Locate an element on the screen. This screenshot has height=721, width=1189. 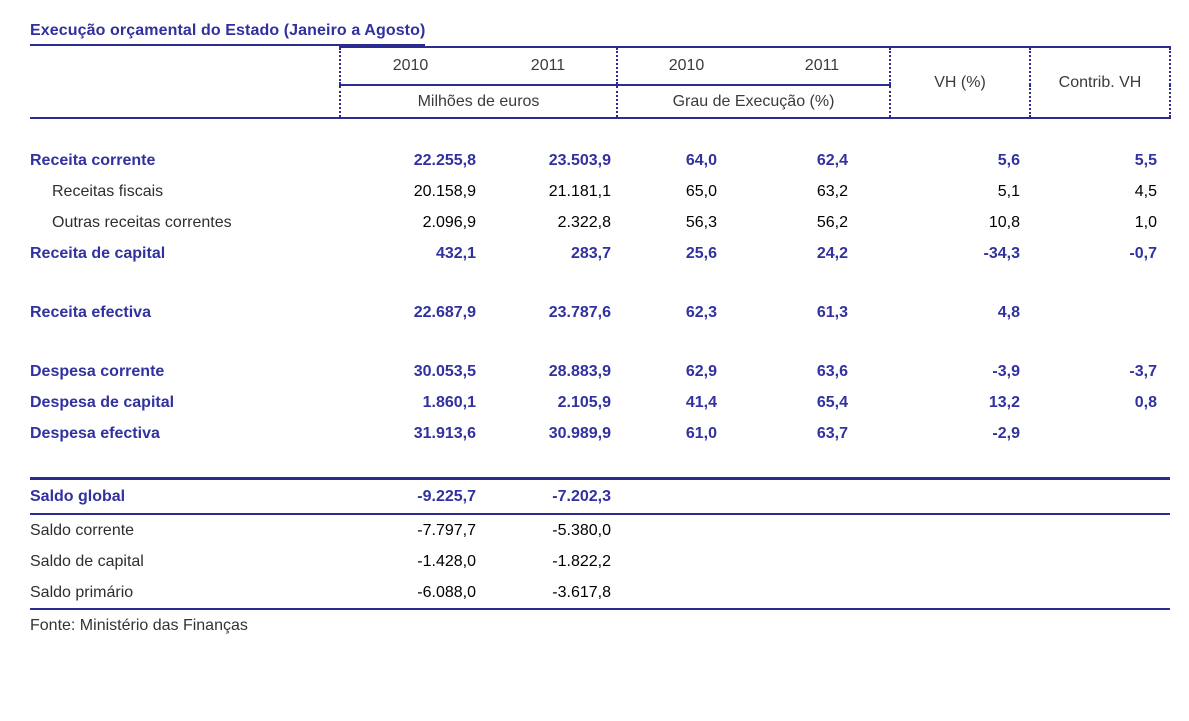
table-row-saldo-capital: Saldo de capital -1.428,0 -1.822,2 is located at coordinates (600, 561).